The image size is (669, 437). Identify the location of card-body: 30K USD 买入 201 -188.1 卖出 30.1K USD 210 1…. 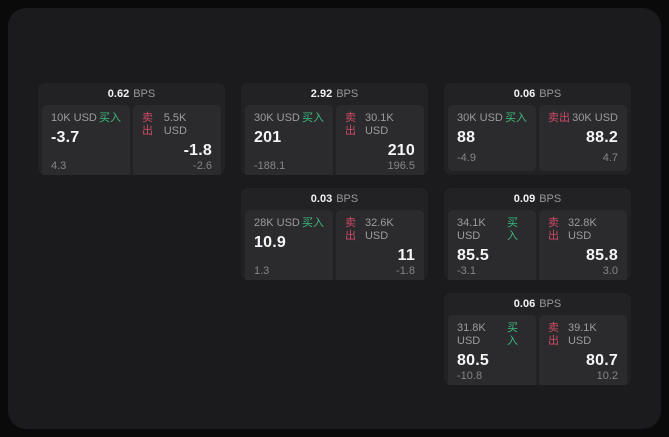
(334, 140).